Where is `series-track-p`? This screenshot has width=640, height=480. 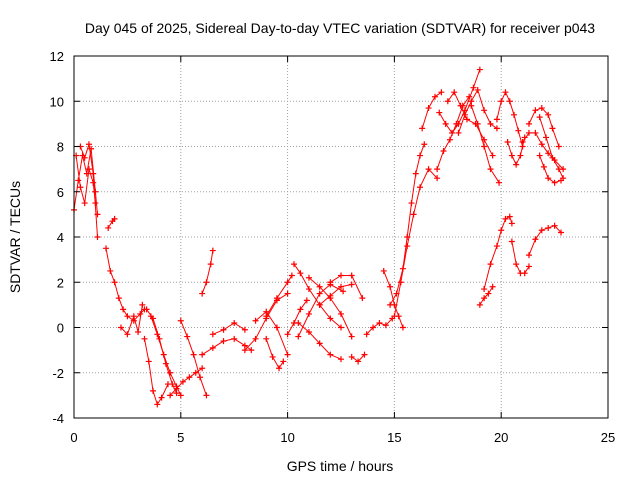
series-track-p is located at coordinates (271, 333).